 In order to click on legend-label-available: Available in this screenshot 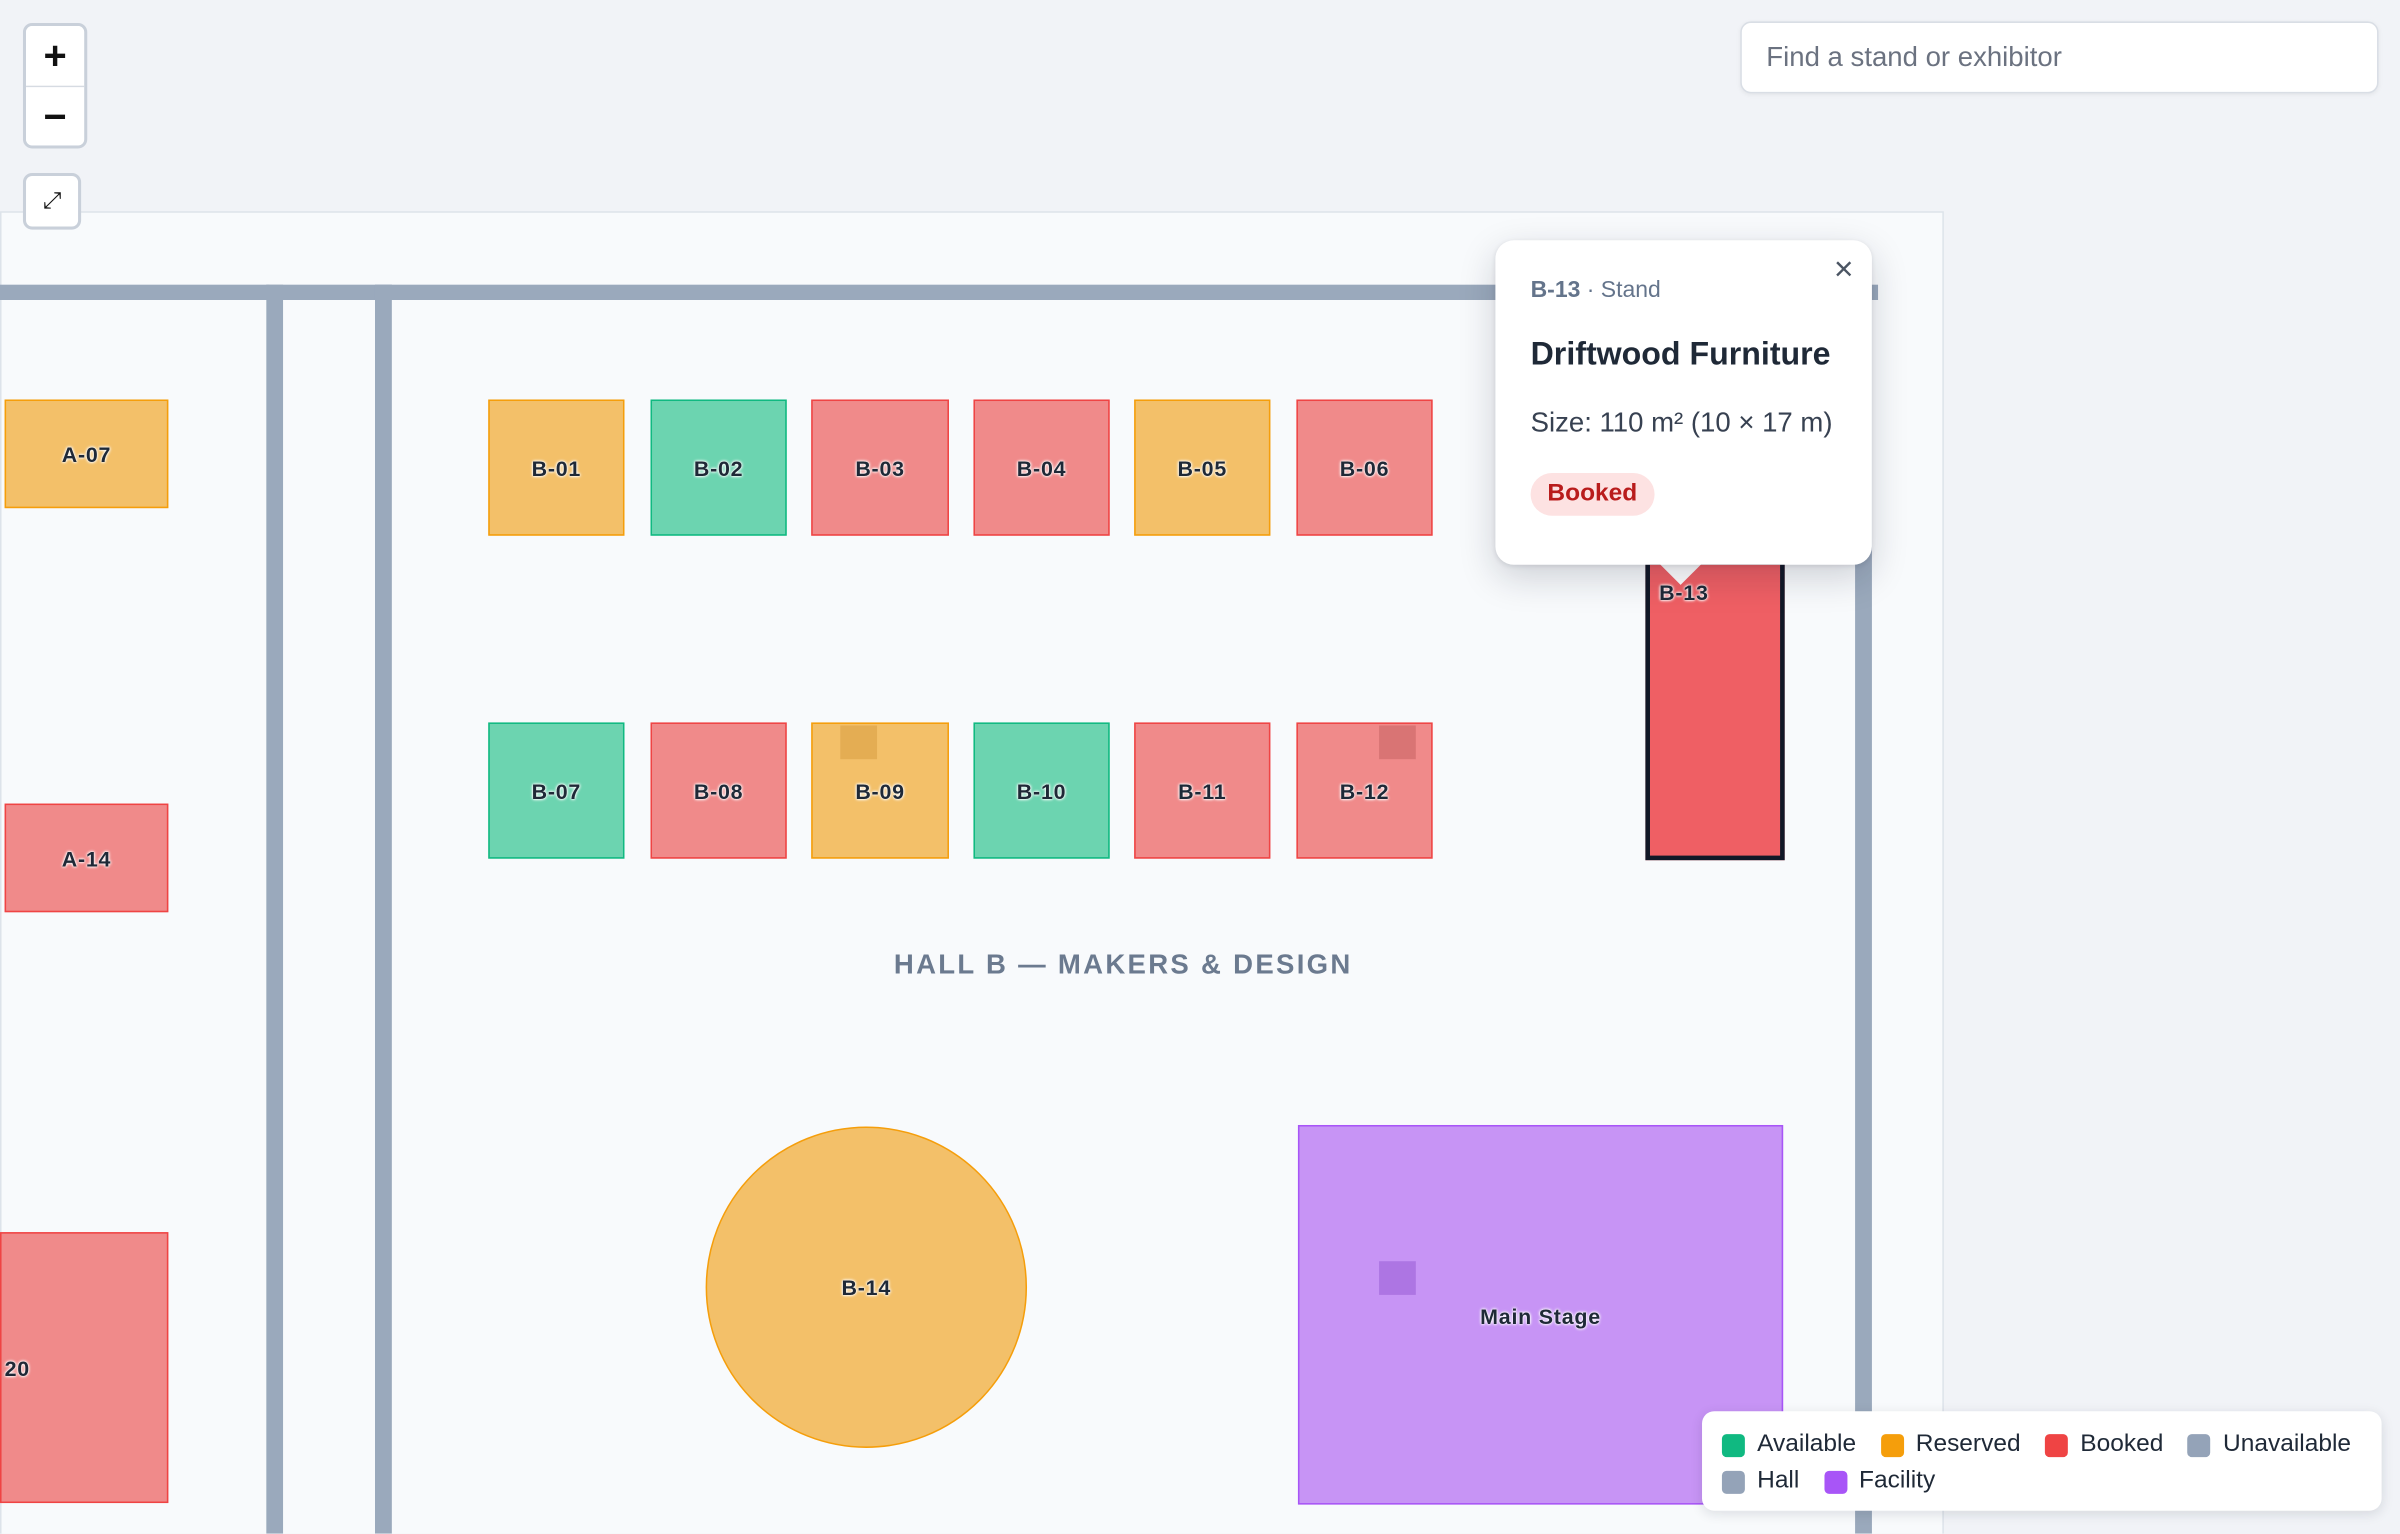, I will do `click(1807, 1444)`.